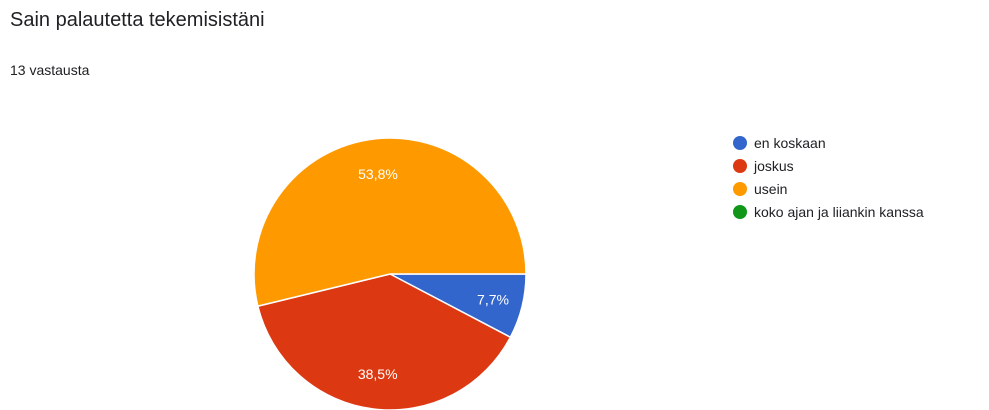 This screenshot has width=989, height=410. I want to click on slice-label-usein: 53,8%, so click(378, 174).